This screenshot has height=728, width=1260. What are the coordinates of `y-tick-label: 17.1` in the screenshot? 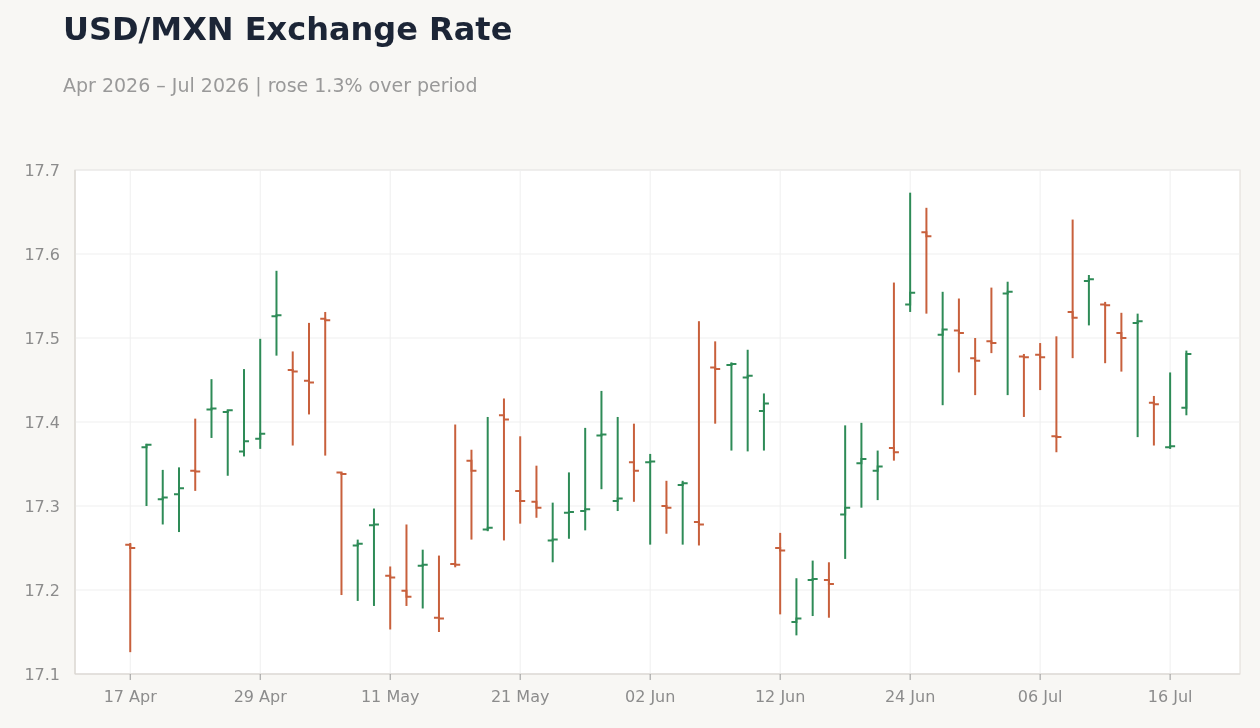 It's located at (42, 674).